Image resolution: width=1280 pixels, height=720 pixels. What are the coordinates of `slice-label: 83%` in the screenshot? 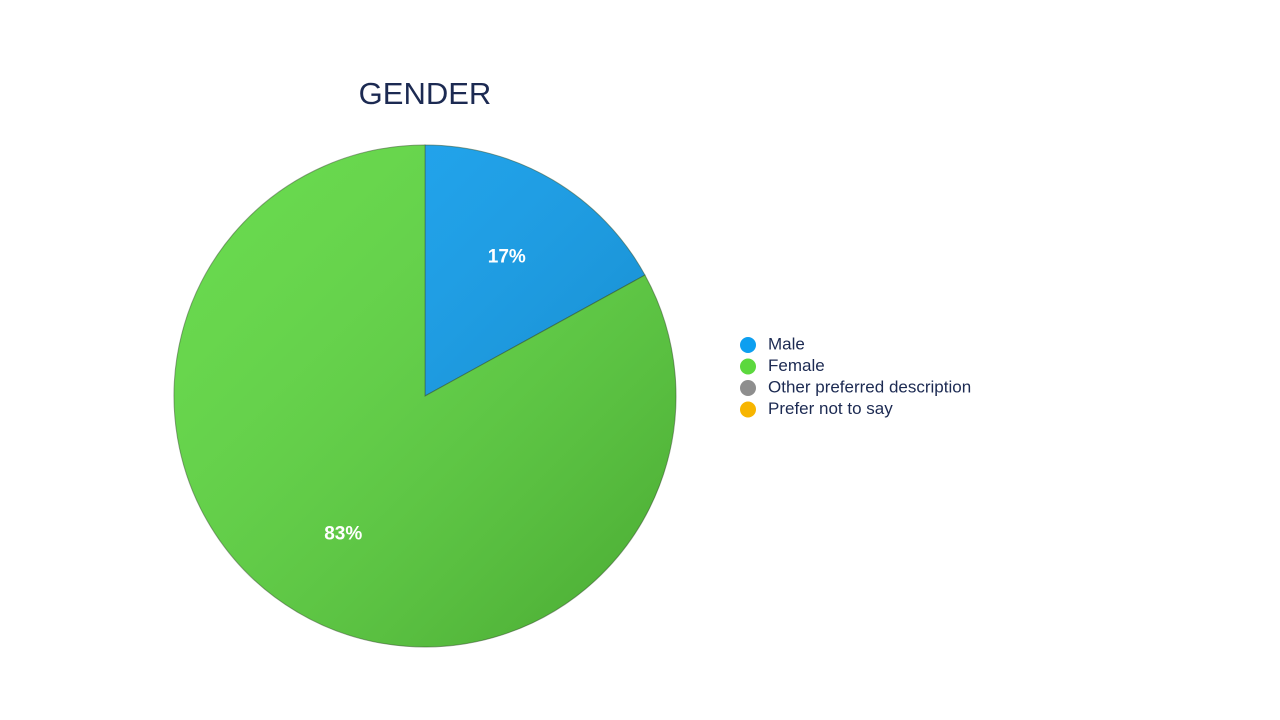 It's located at (343, 533).